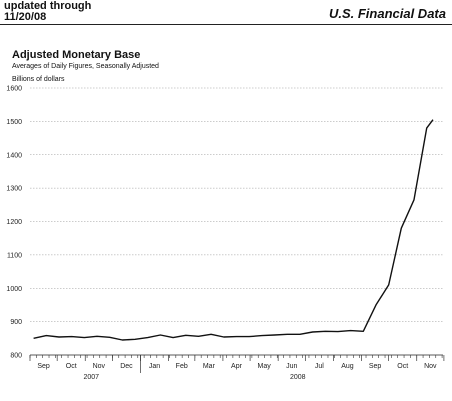 This screenshot has width=452, height=401. I want to click on chart-title: Adjusted Monetary Base, so click(76, 55).